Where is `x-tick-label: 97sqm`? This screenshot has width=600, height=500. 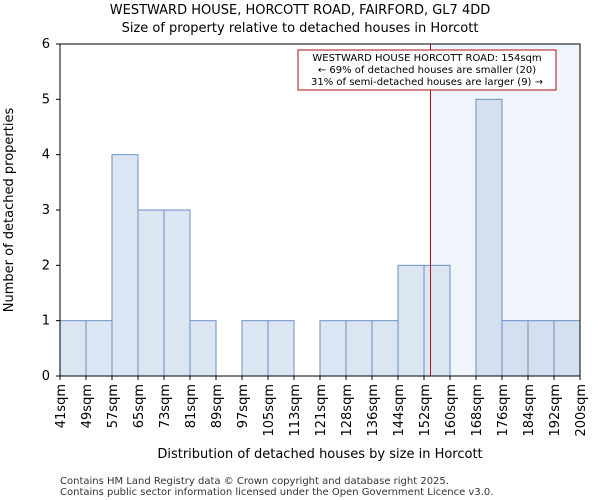
x-tick-label: 97sqm is located at coordinates (243, 406).